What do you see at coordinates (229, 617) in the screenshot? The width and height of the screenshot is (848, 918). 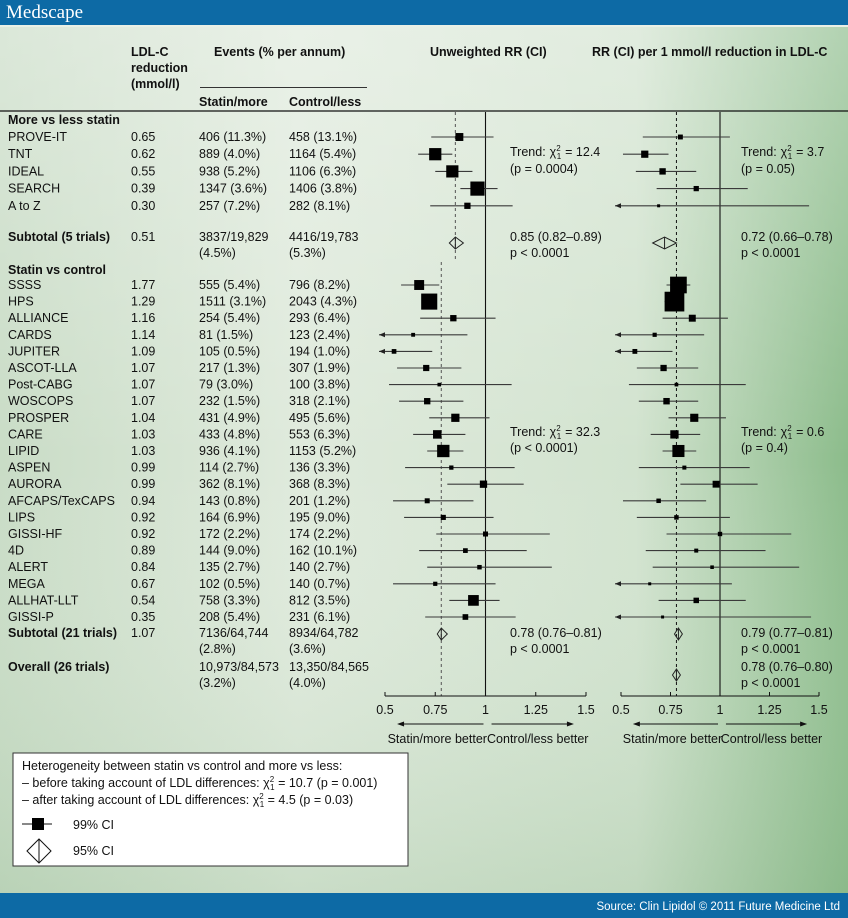 I see `trial-statin-events: 208 (5.4%)` at bounding box center [229, 617].